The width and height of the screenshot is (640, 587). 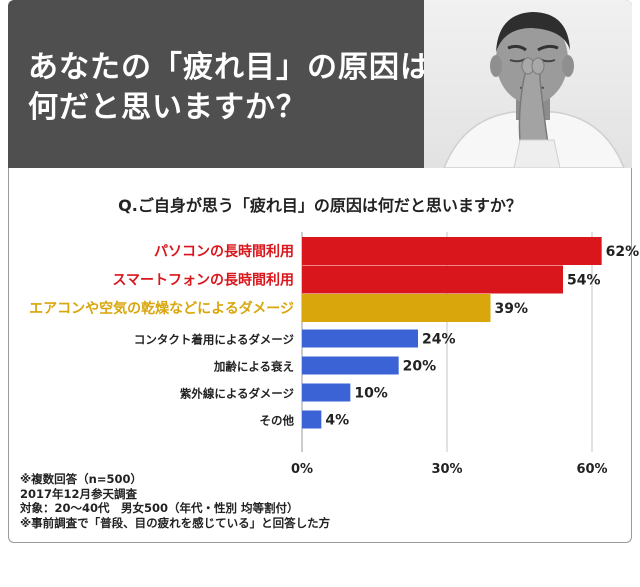 What do you see at coordinates (175, 522) in the screenshot?
I see `note-line: ※事前調査で「普段、目の疲れを感じている」と回答した方` at bounding box center [175, 522].